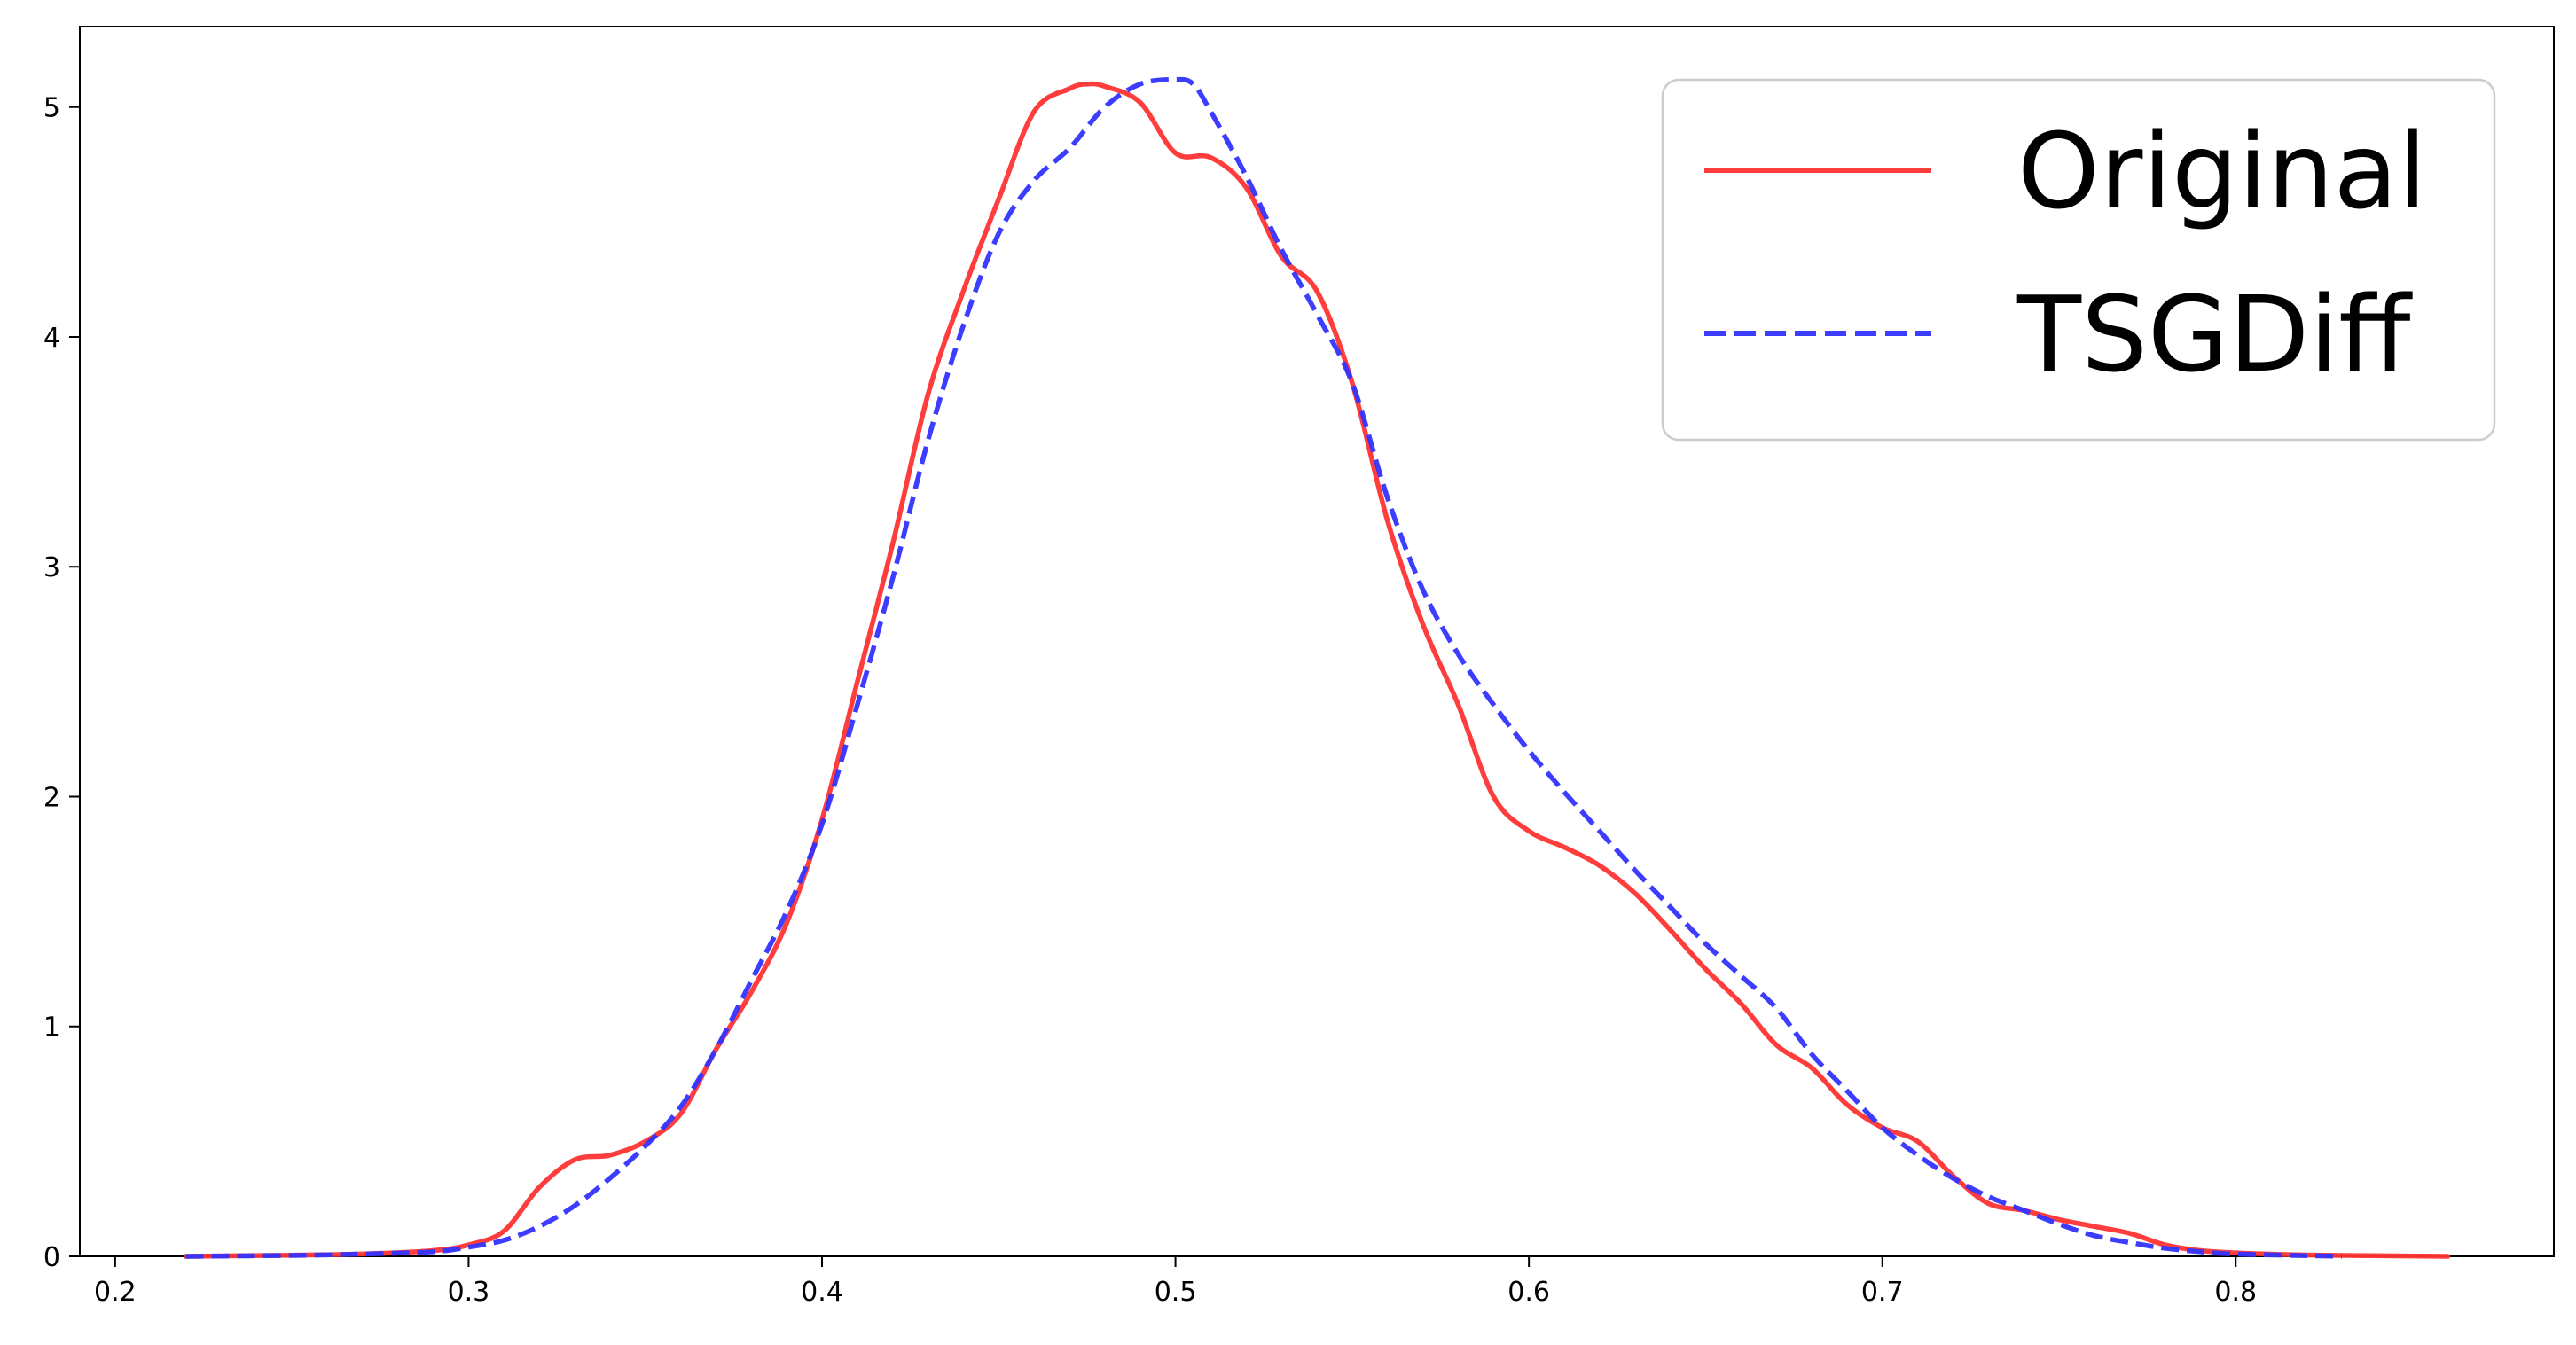  What do you see at coordinates (1882, 1292) in the screenshot?
I see `x-tick-label: 0.7` at bounding box center [1882, 1292].